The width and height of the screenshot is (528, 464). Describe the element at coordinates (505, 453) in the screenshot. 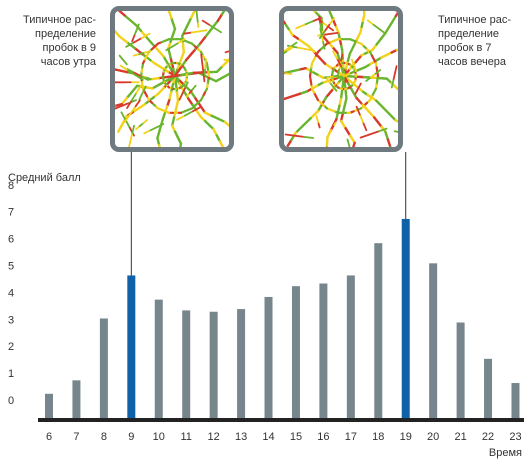

I see `x-axis-label: Время` at that location.